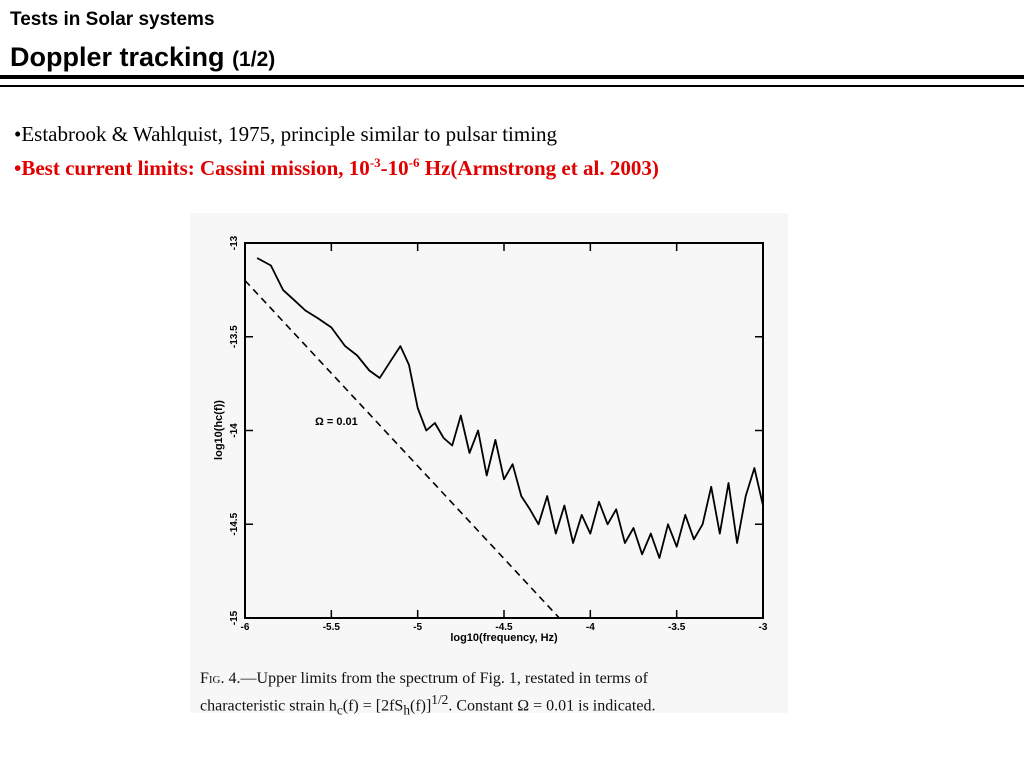 This screenshot has height=768, width=1024. What do you see at coordinates (512, 77) in the screenshot?
I see `title-rule-thick` at bounding box center [512, 77].